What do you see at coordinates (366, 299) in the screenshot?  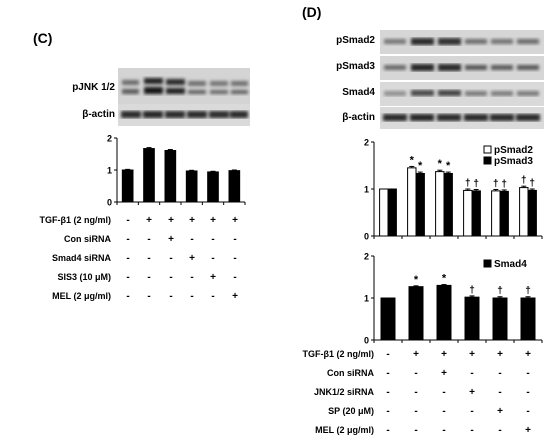 I see `chart-d2-ytick-label-1: 1` at bounding box center [366, 299].